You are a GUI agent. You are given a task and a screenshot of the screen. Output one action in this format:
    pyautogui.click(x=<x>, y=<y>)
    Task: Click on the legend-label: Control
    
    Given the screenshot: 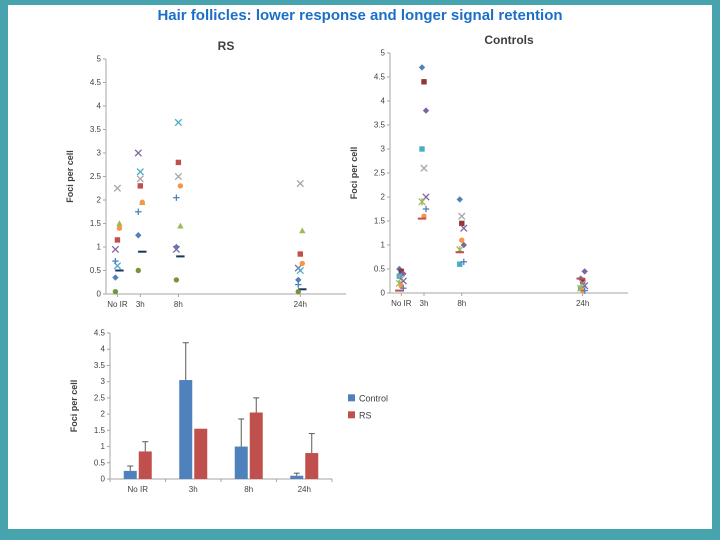 What is the action you would take?
    pyautogui.click(x=373, y=398)
    